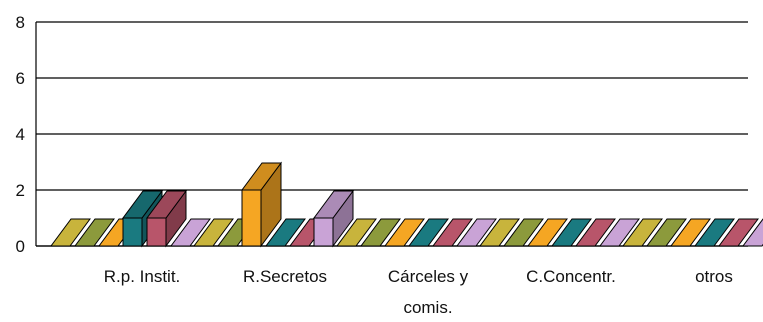 This screenshot has height=322, width=763. What do you see at coordinates (142, 276) in the screenshot?
I see `x-category-label: R.p. Instit.` at bounding box center [142, 276].